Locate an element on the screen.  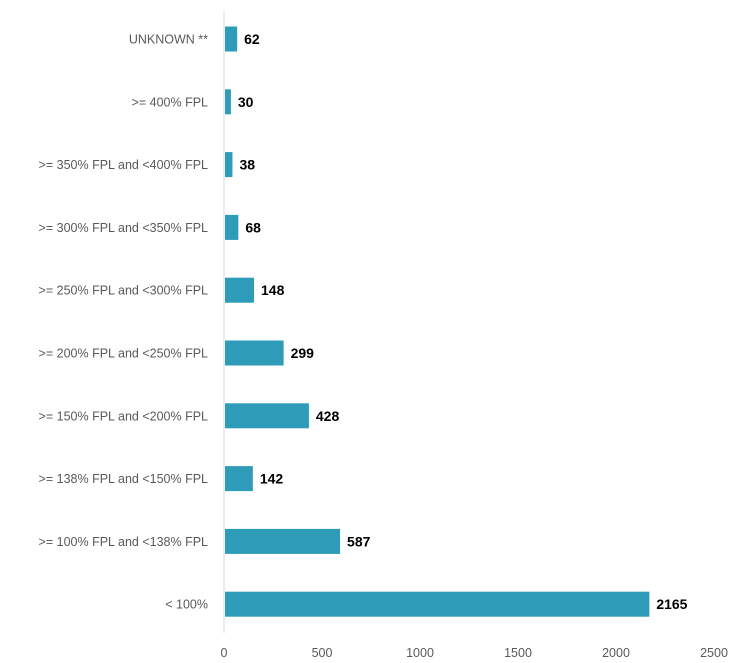
data-label: 2165 is located at coordinates (671, 604).